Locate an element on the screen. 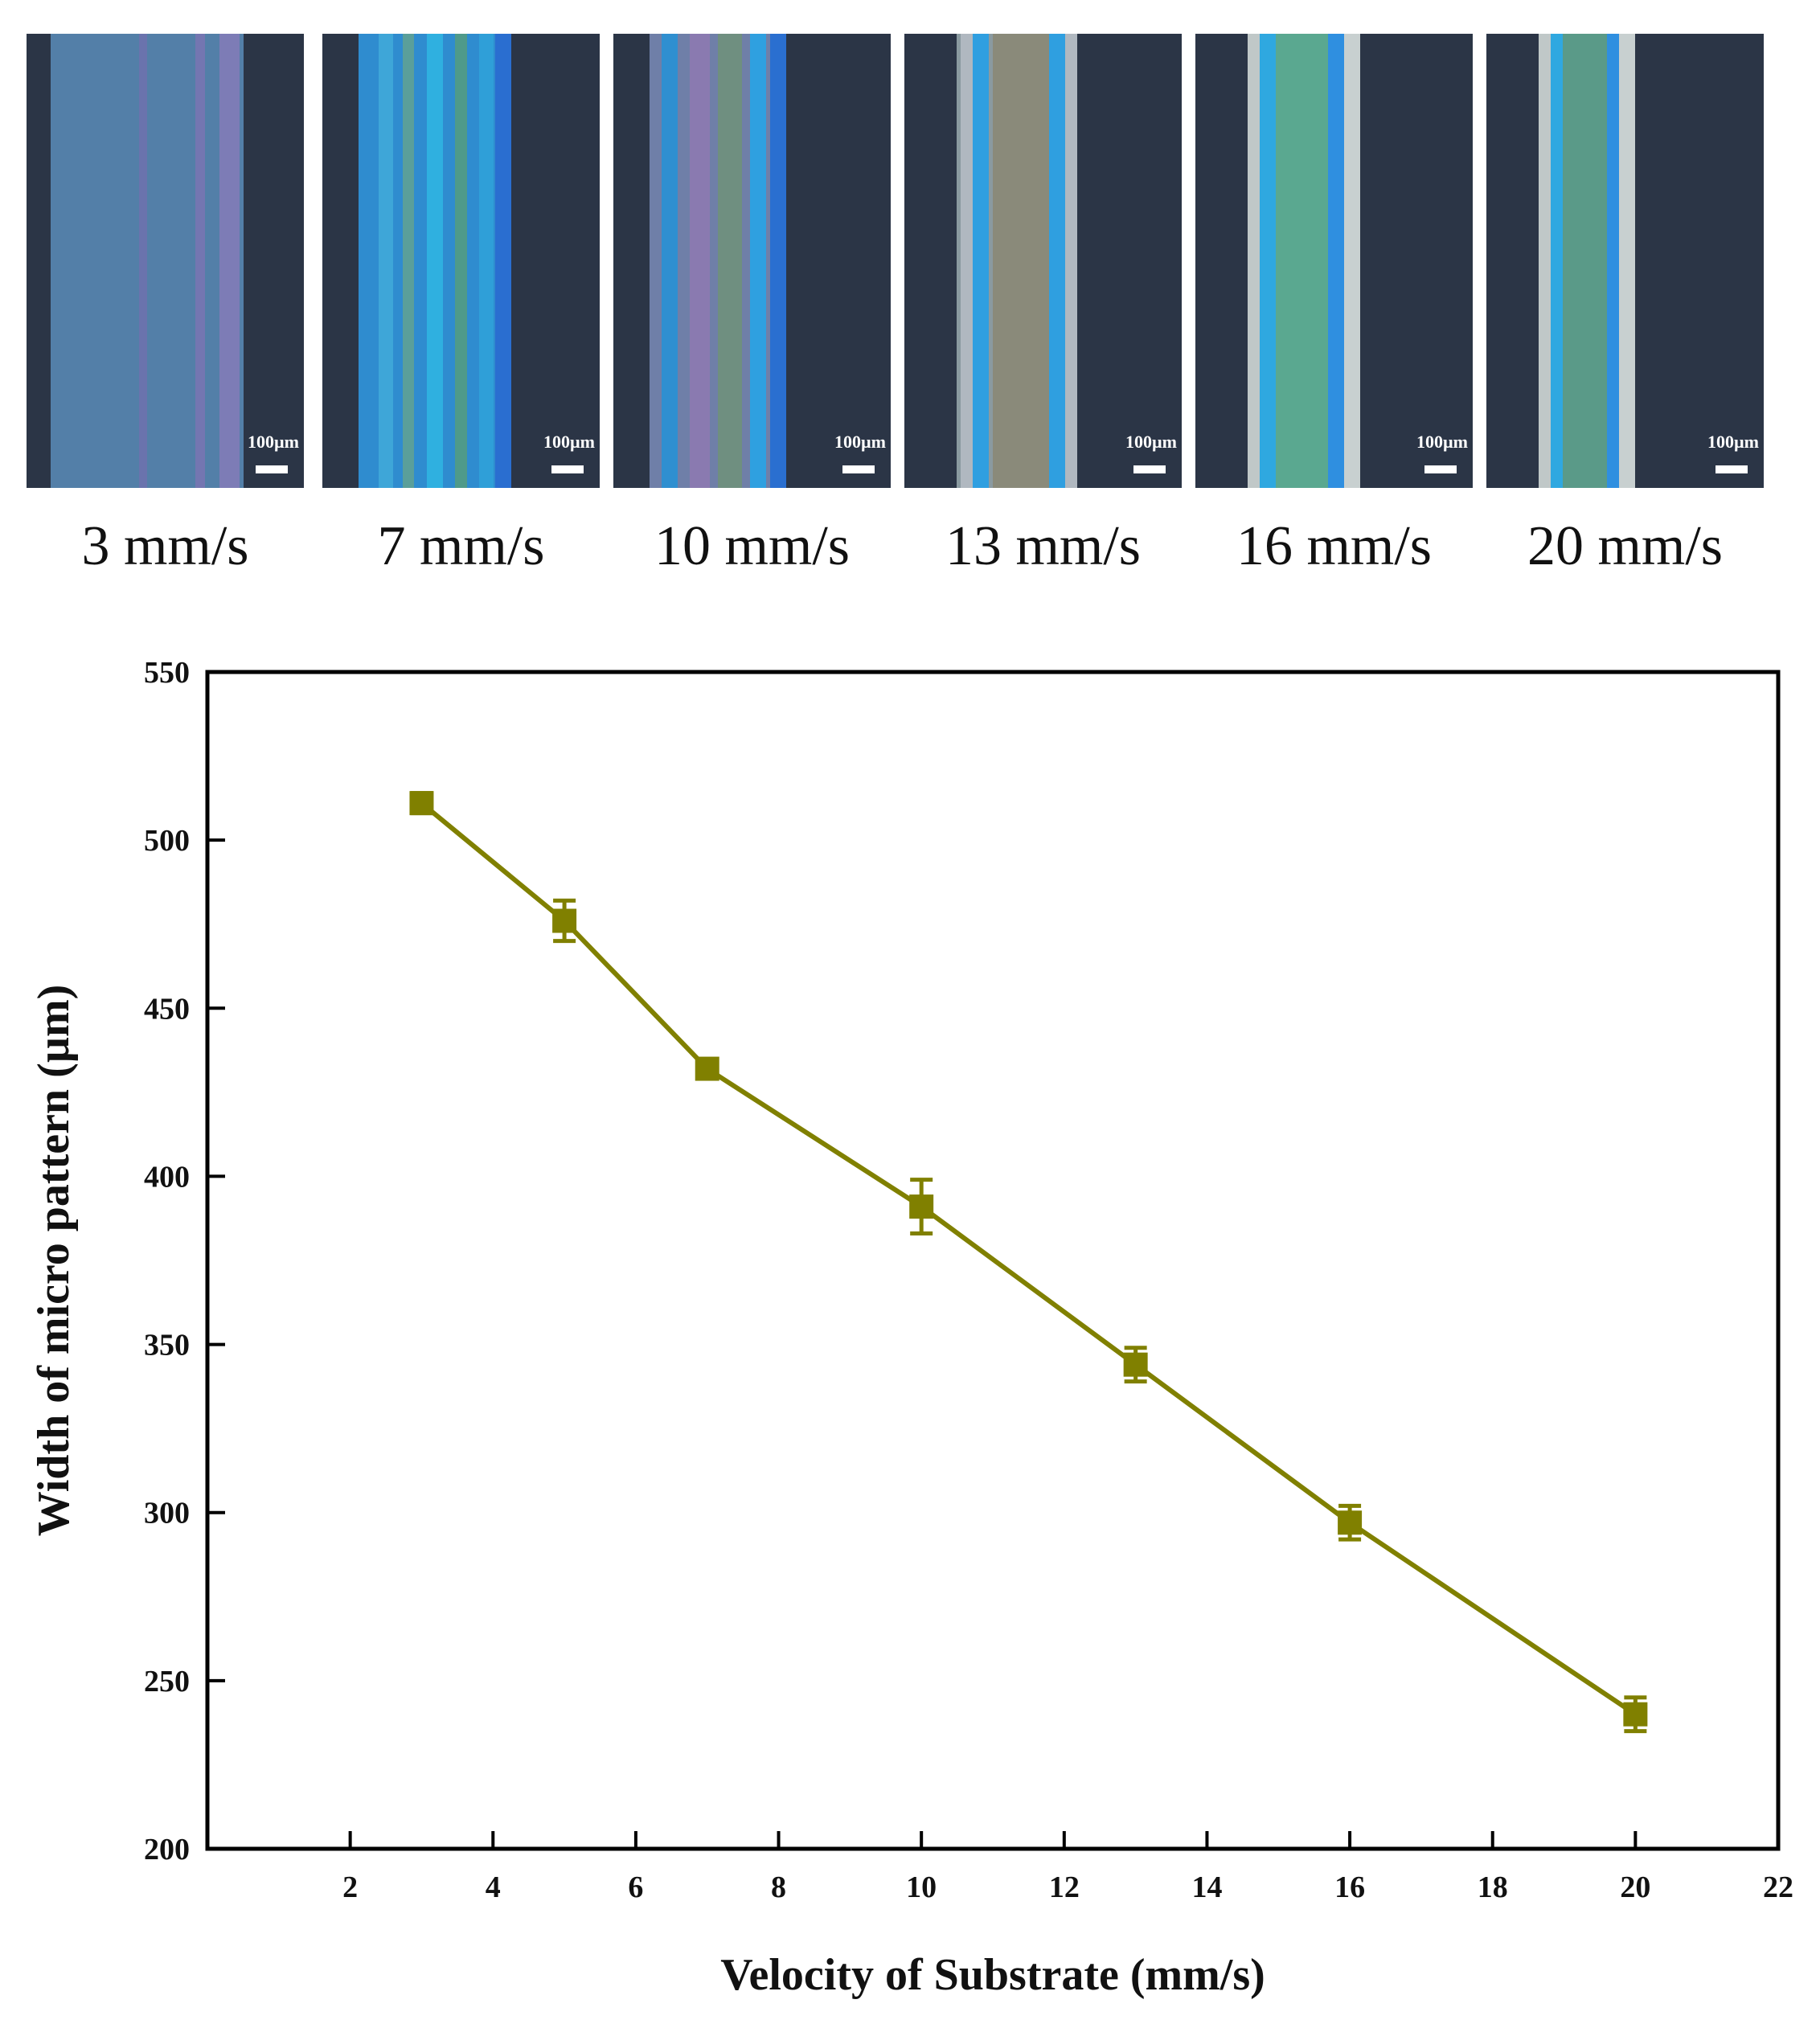 Image resolution: width=1820 pixels, height=2020 pixels. x-tick-label: 18 is located at coordinates (1493, 1887).